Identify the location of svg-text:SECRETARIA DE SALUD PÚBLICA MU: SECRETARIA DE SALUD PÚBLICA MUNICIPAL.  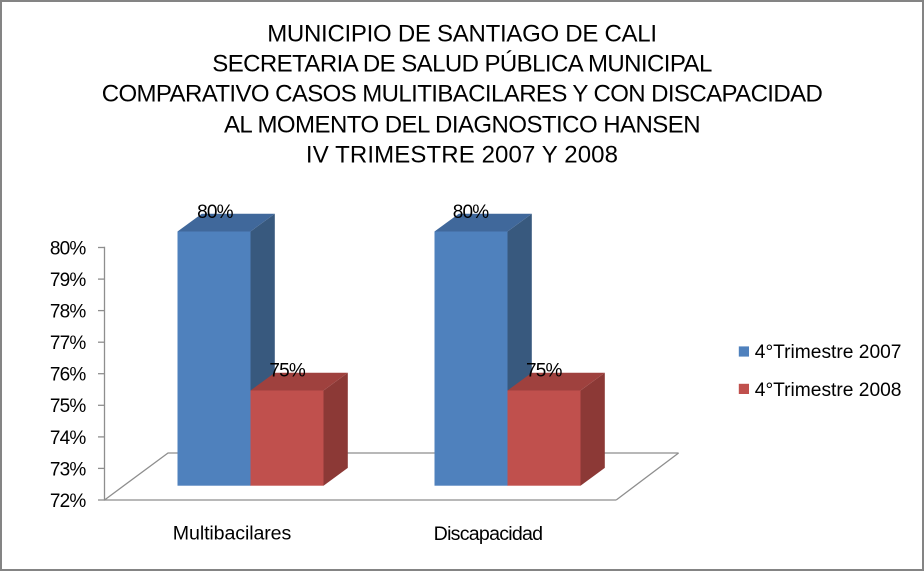
(462, 63).